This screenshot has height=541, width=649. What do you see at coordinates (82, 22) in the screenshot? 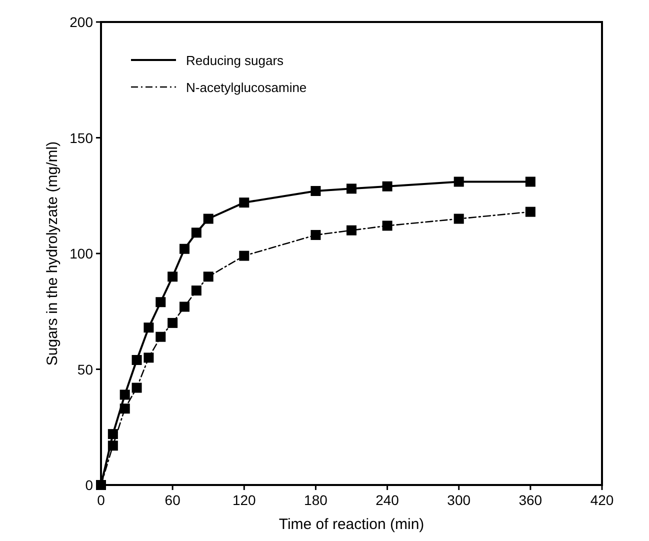
I see `y-tick-label: 200` at bounding box center [82, 22].